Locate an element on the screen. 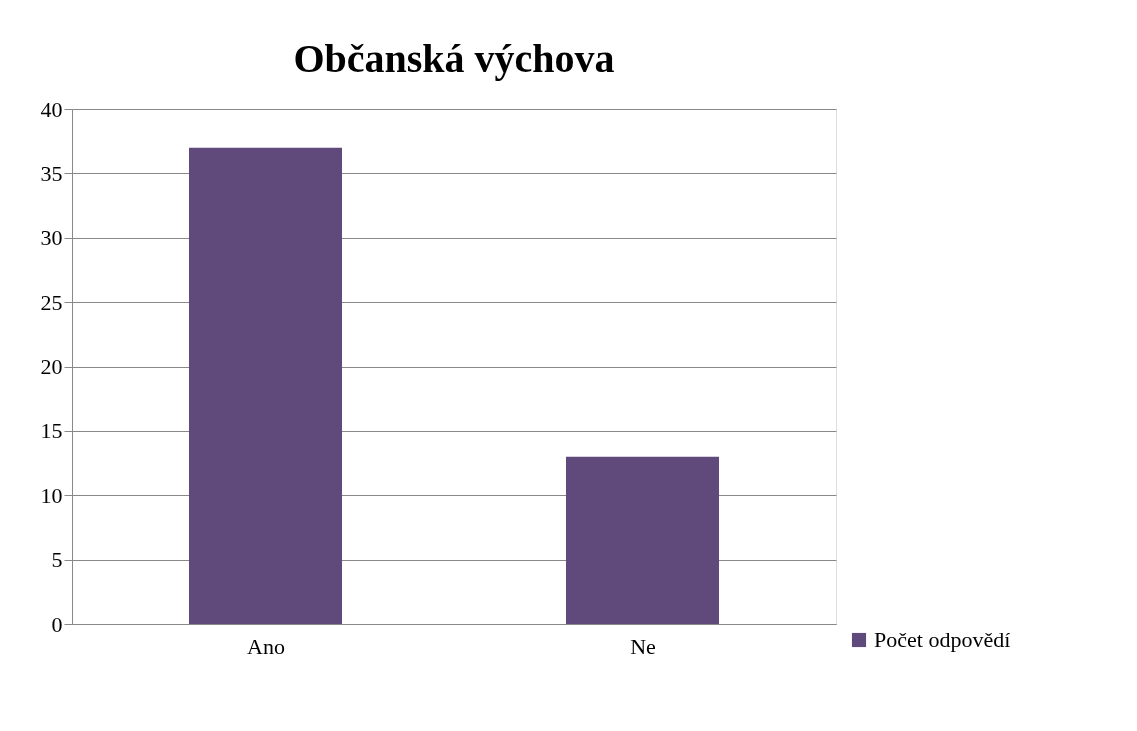 The height and width of the screenshot is (731, 1137). y-tick-label: 0 is located at coordinates (57, 624).